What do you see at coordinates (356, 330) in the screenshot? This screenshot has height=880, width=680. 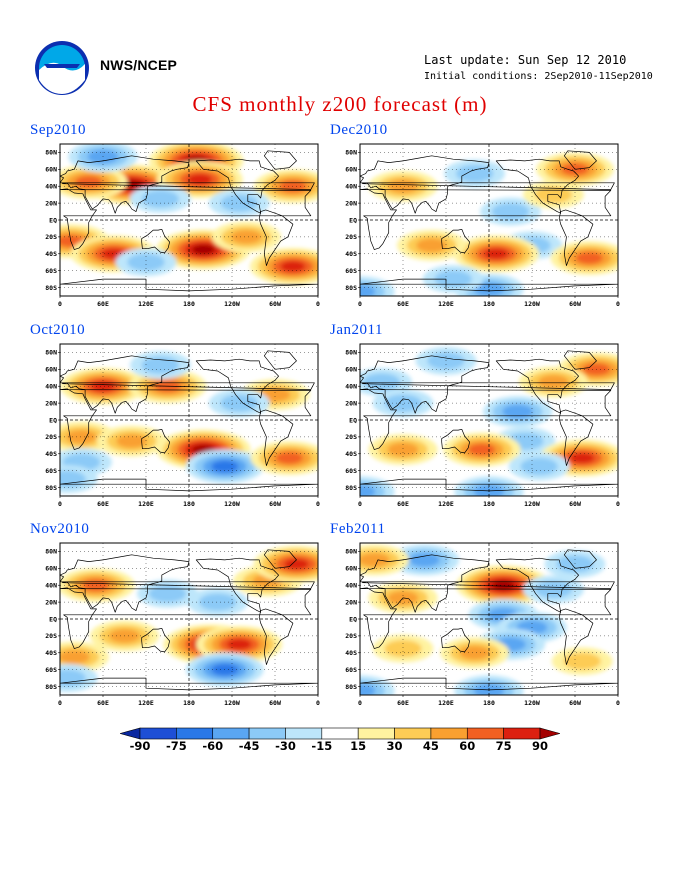 I see `panel-label: Jan2011` at bounding box center [356, 330].